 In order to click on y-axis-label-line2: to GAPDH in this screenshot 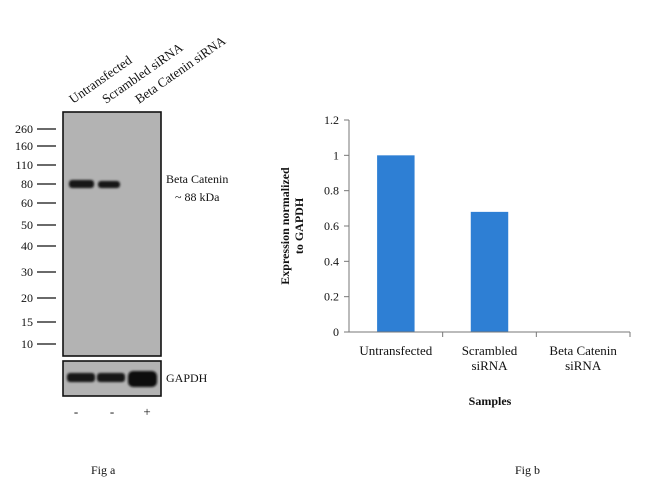, I will do `click(299, 225)`.